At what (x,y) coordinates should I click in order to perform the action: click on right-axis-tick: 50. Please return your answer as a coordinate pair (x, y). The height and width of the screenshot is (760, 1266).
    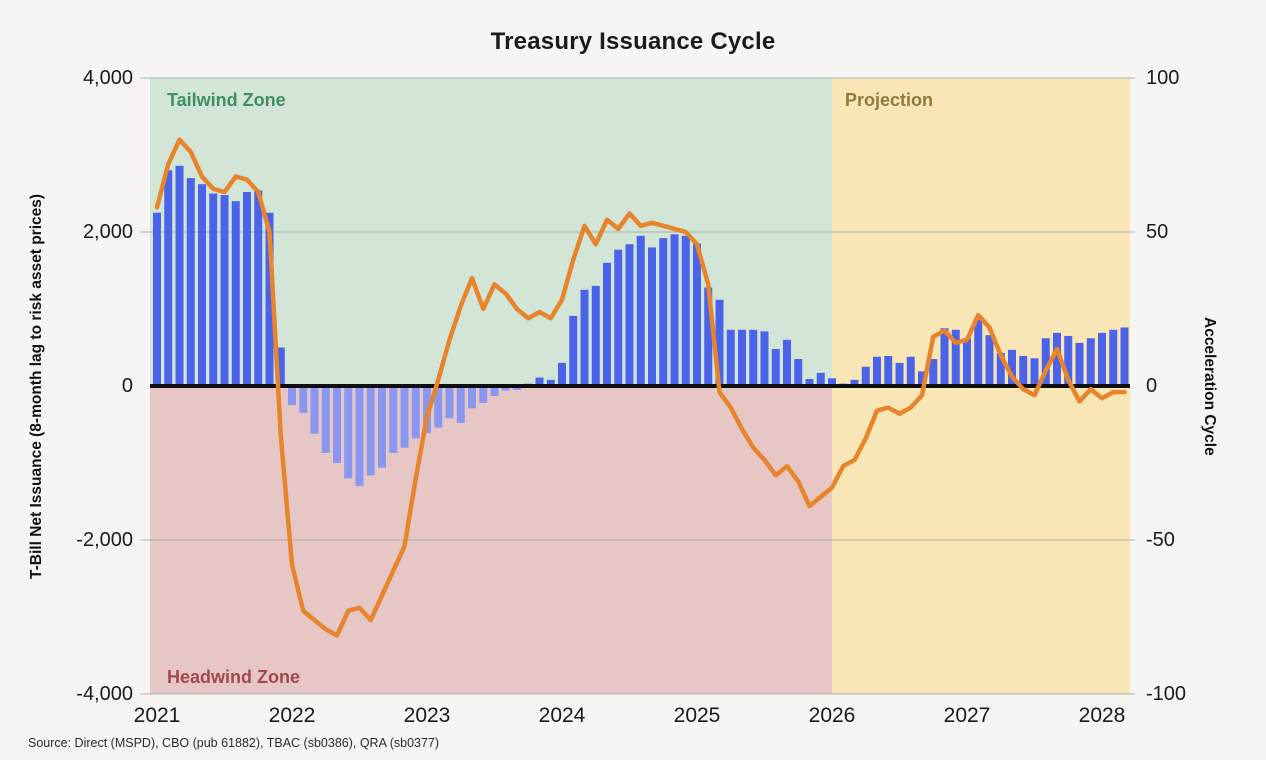
    Looking at the image, I should click on (1157, 232).